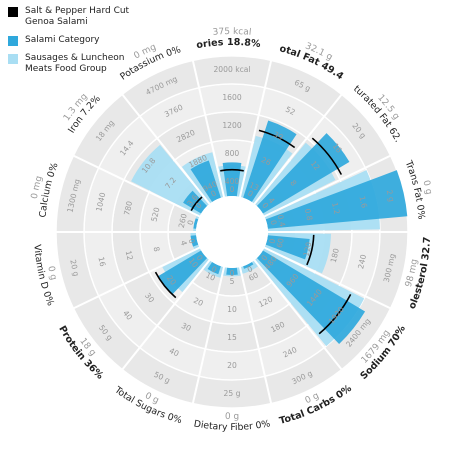 This screenshot has height=457, width=465. I want to click on tick-label: 39, so click(278, 136).